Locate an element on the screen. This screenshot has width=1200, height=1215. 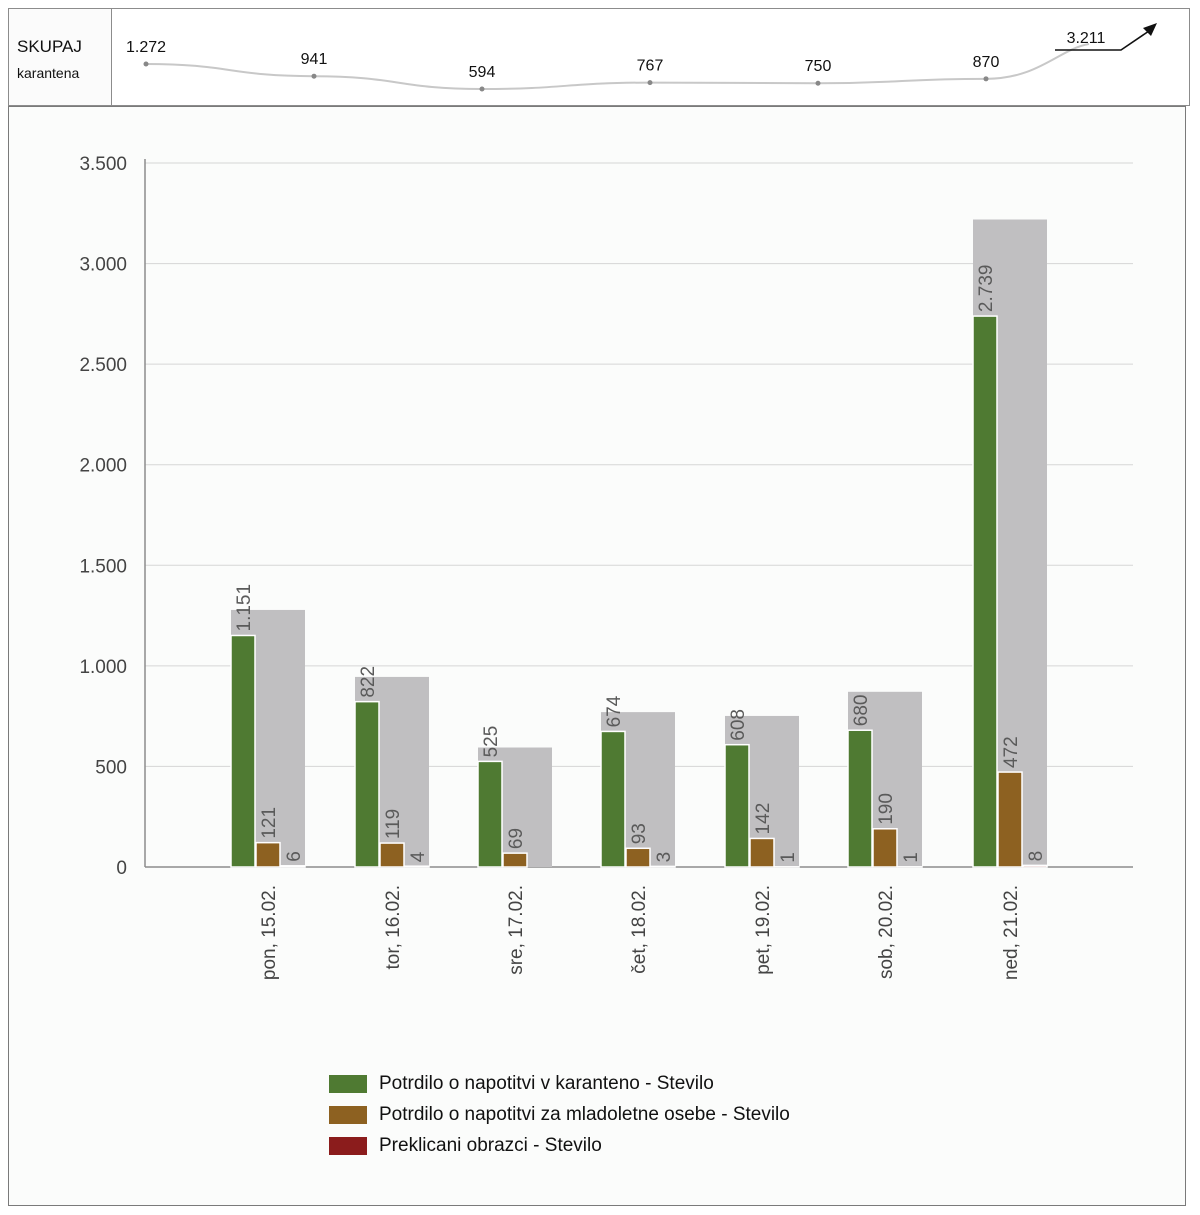
legend-swatch-minors is located at coordinates (348, 1115).